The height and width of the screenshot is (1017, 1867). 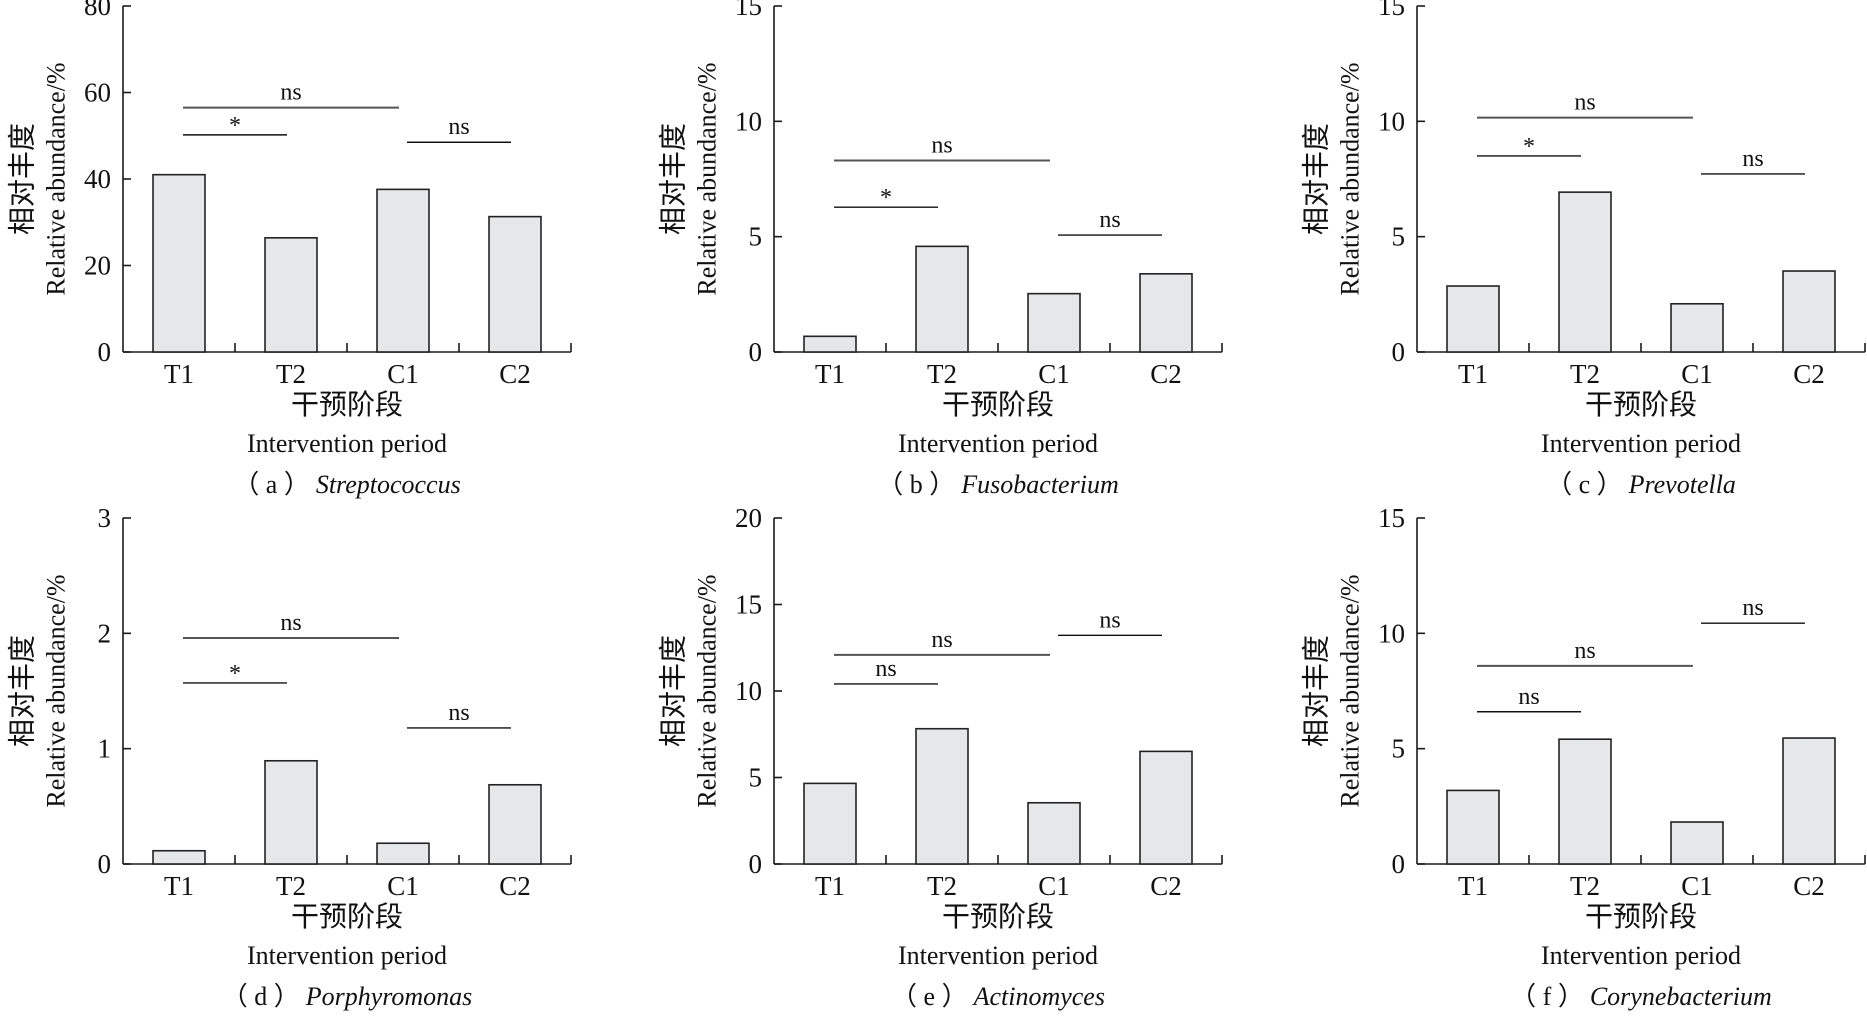 I want to click on panel-caption: （ d ） Porphyromonas, so click(x=347, y=996).